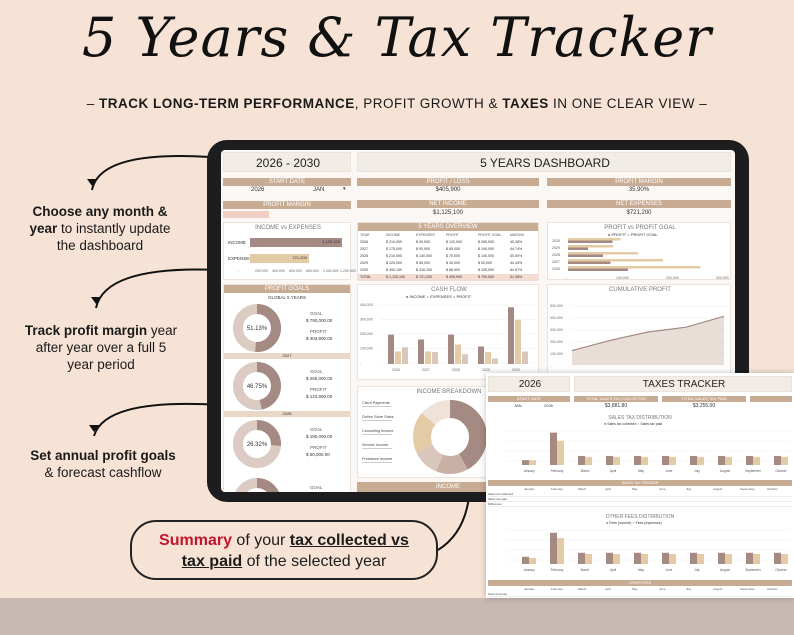 The image size is (794, 635). What do you see at coordinates (366, 277) in the screenshot?
I see `overview-cell: TOTAL` at bounding box center [366, 277].